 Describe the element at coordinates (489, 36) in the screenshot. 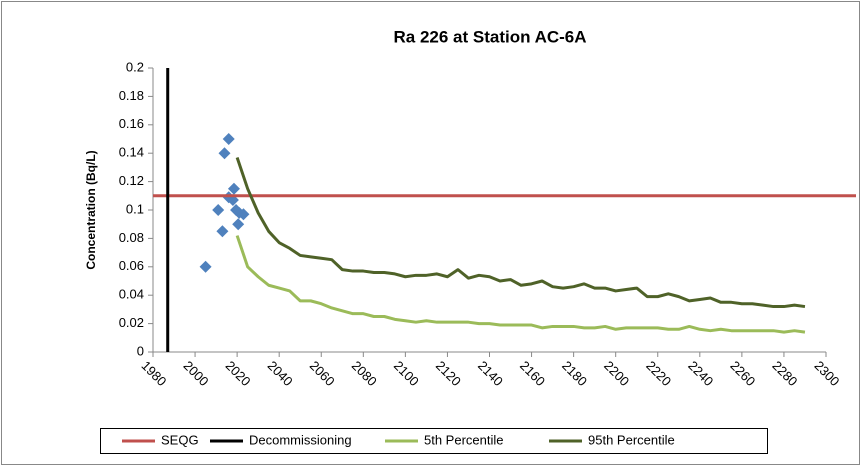

I see `chart-title: Ra 226 at Station AC-6A` at that location.